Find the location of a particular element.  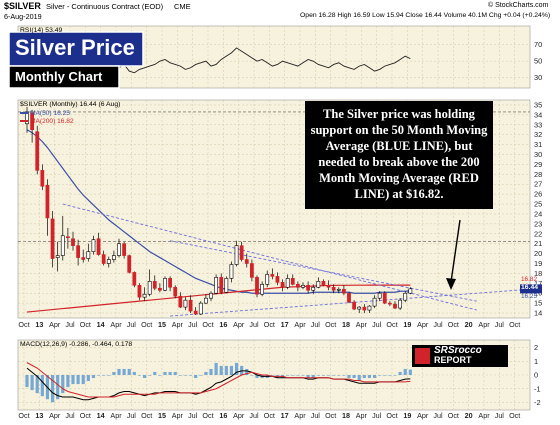

price-y-tick-label: 25 is located at coordinates (538, 204).